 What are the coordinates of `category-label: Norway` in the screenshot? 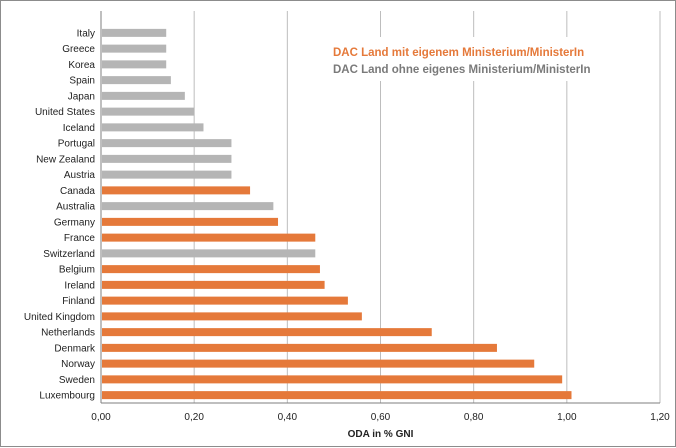 It's located at (78, 364).